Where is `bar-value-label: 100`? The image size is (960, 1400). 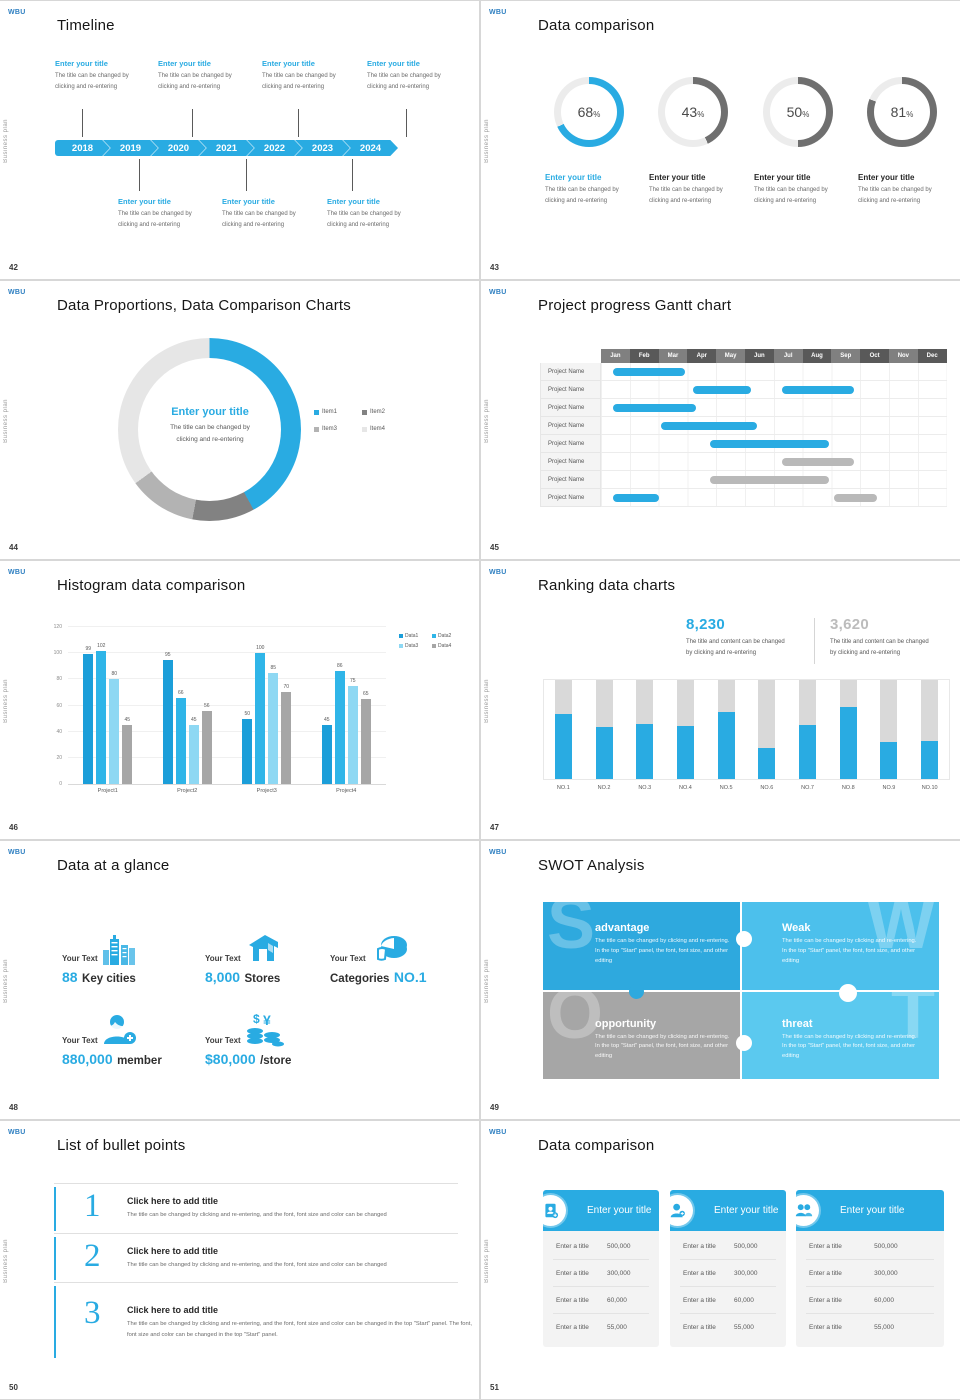
bar-value-label: 100 is located at coordinates (260, 648).